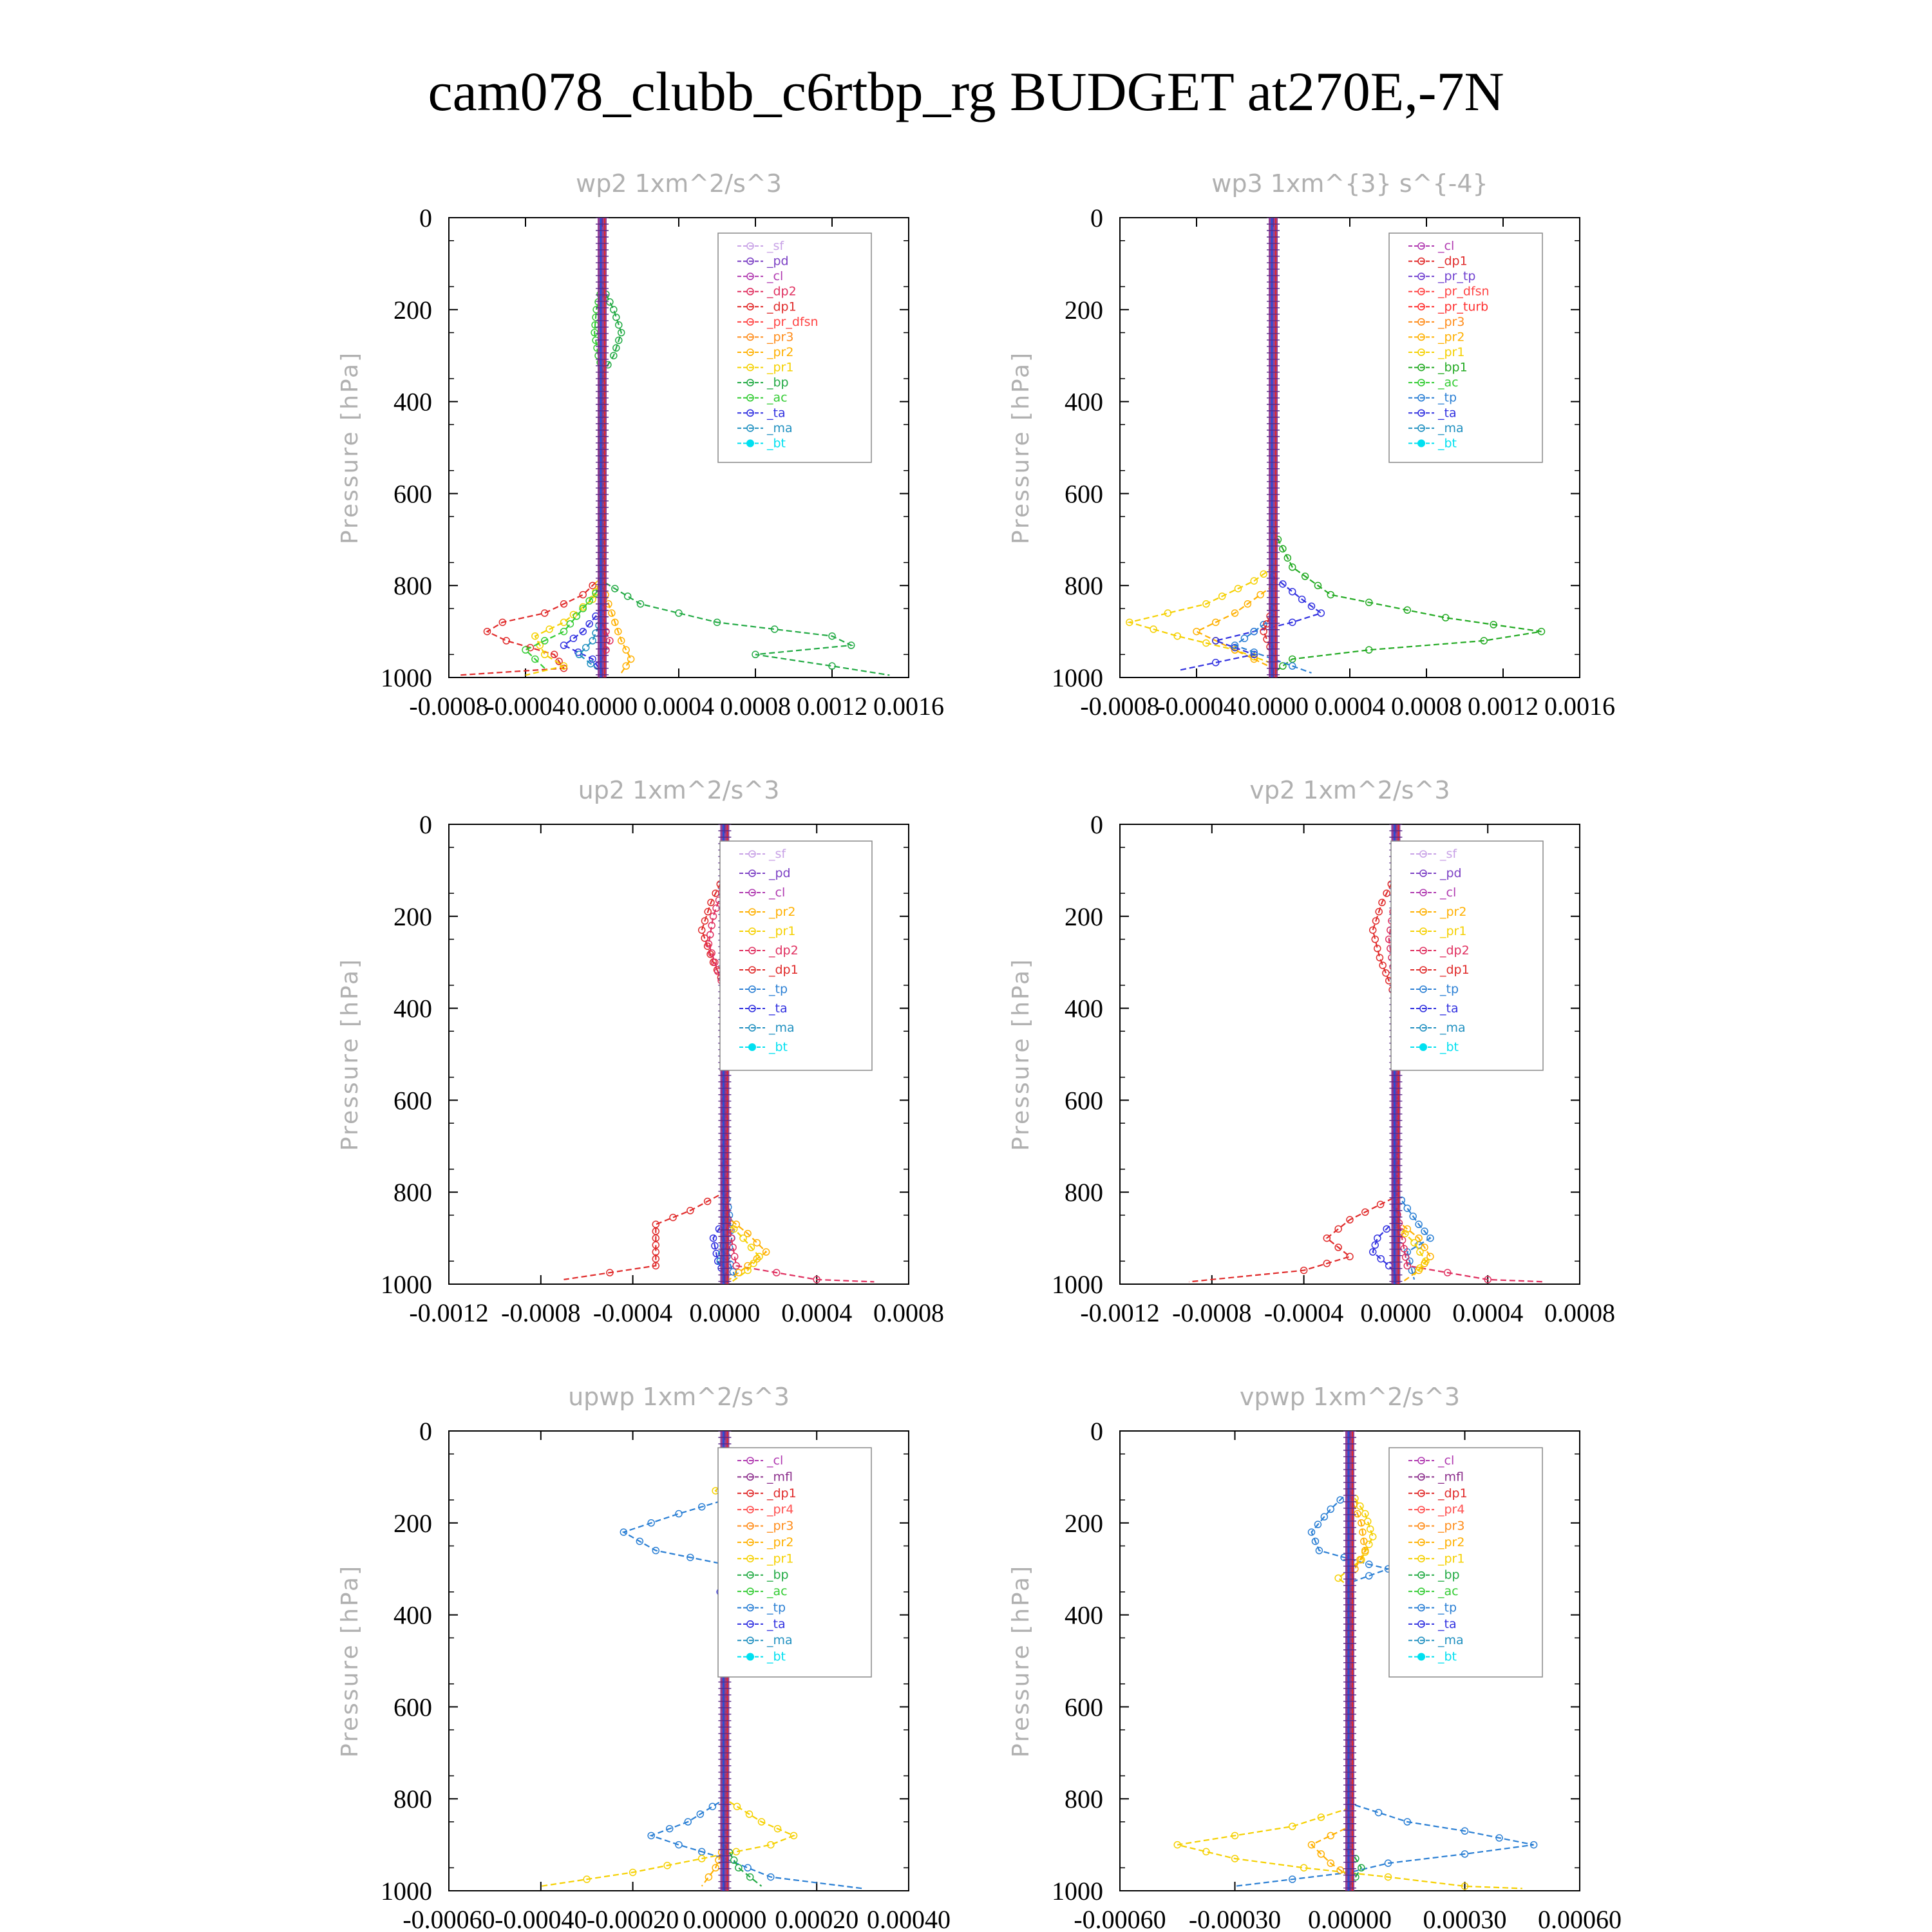  What do you see at coordinates (606, 640) in the screenshot?
I see `series-line_dp2` at bounding box center [606, 640].